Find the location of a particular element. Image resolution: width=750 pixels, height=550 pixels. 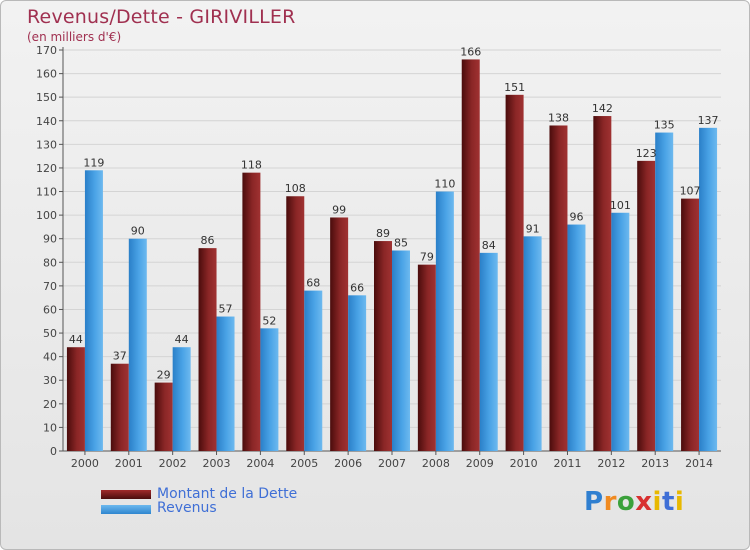

x-tick-label: 2004 is located at coordinates (260, 463).